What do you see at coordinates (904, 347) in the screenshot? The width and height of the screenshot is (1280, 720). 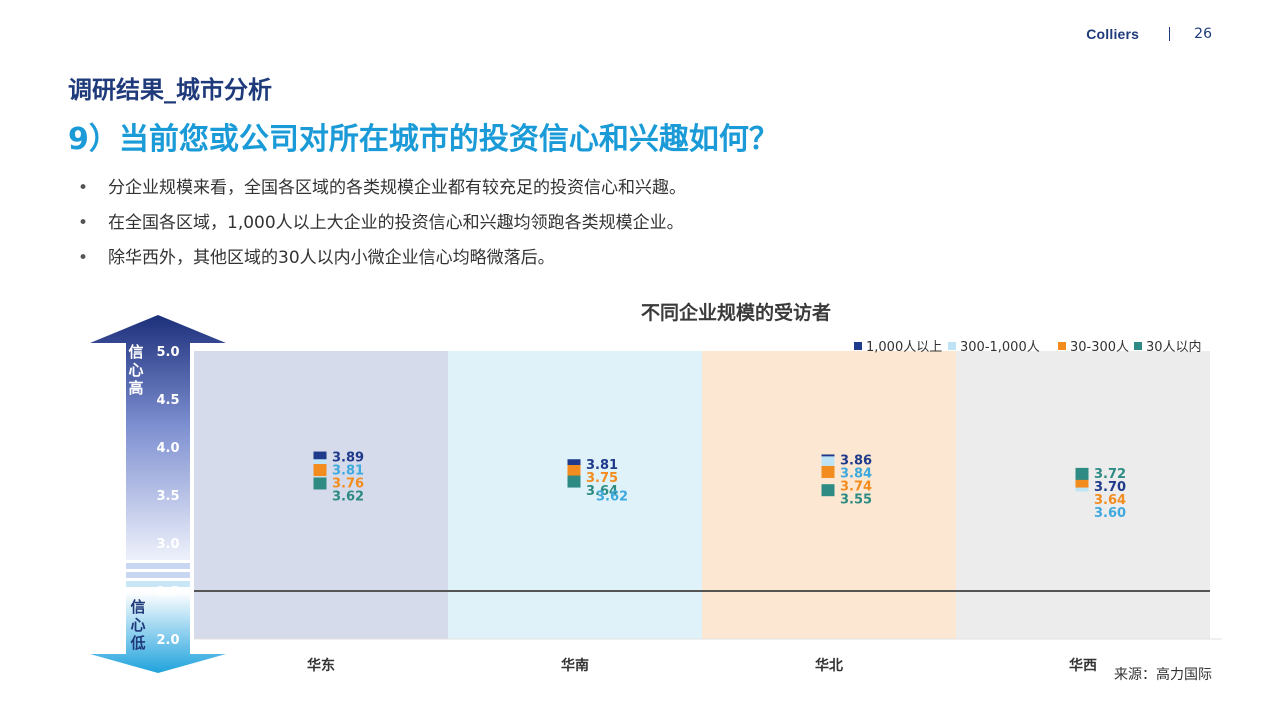 I see `legend-label: 1,000人以上` at bounding box center [904, 347].